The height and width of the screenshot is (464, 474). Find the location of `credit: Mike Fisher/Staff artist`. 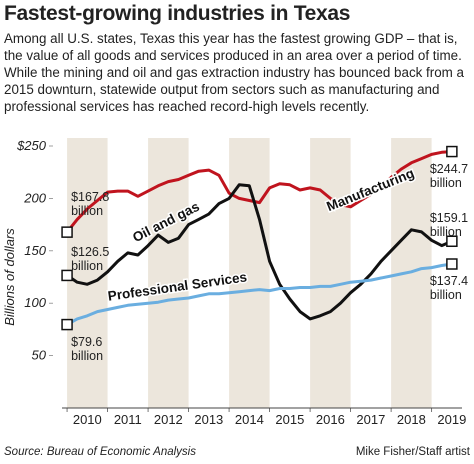

credit: Mike Fisher/Staff artist is located at coordinates (412, 452).